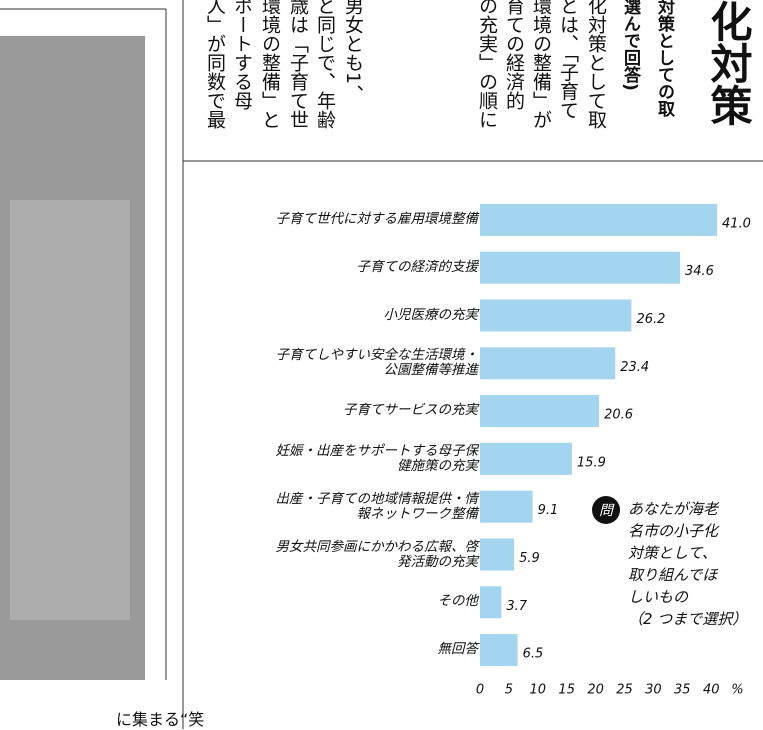 The height and width of the screenshot is (730, 763). What do you see at coordinates (650, 319) in the screenshot?
I see `value-label: 26.2` at bounding box center [650, 319].